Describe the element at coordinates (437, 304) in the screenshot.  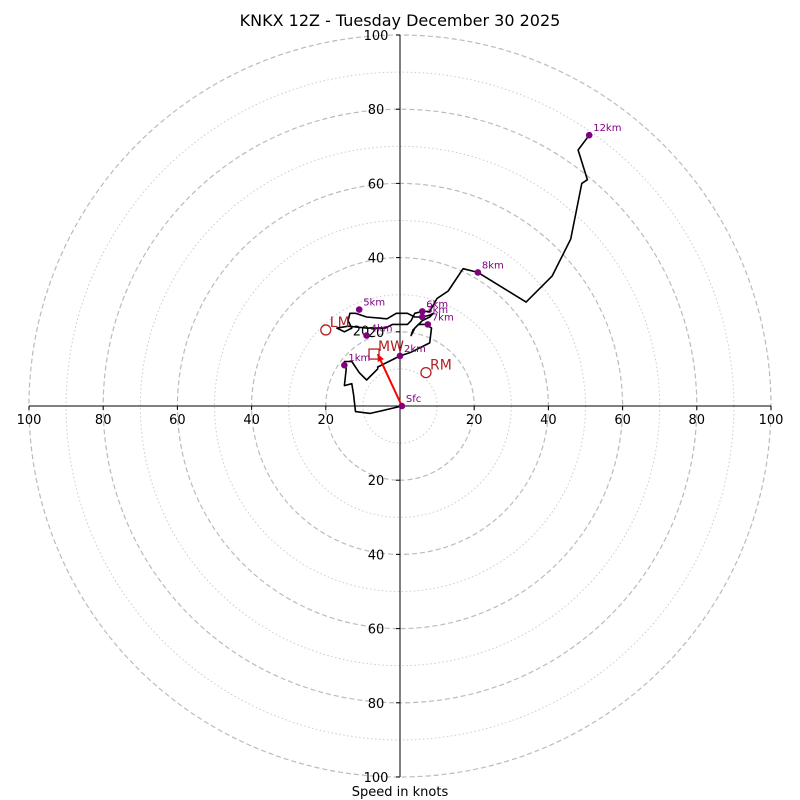
I see `height-label: 6km` at that location.